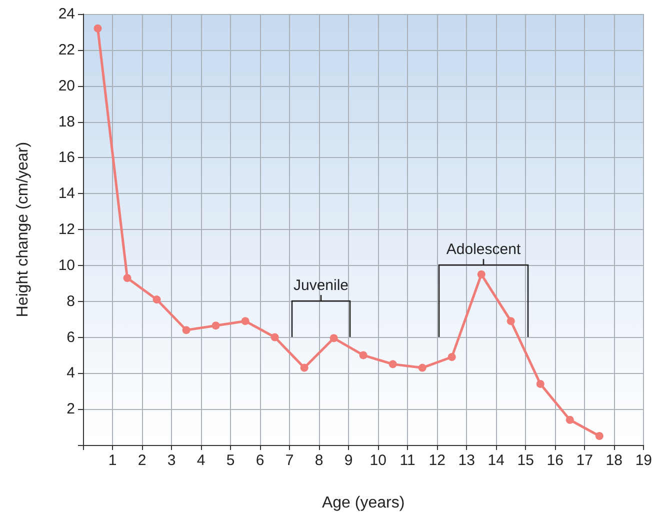  I want to click on x-tick-label: 12, so click(437, 460).